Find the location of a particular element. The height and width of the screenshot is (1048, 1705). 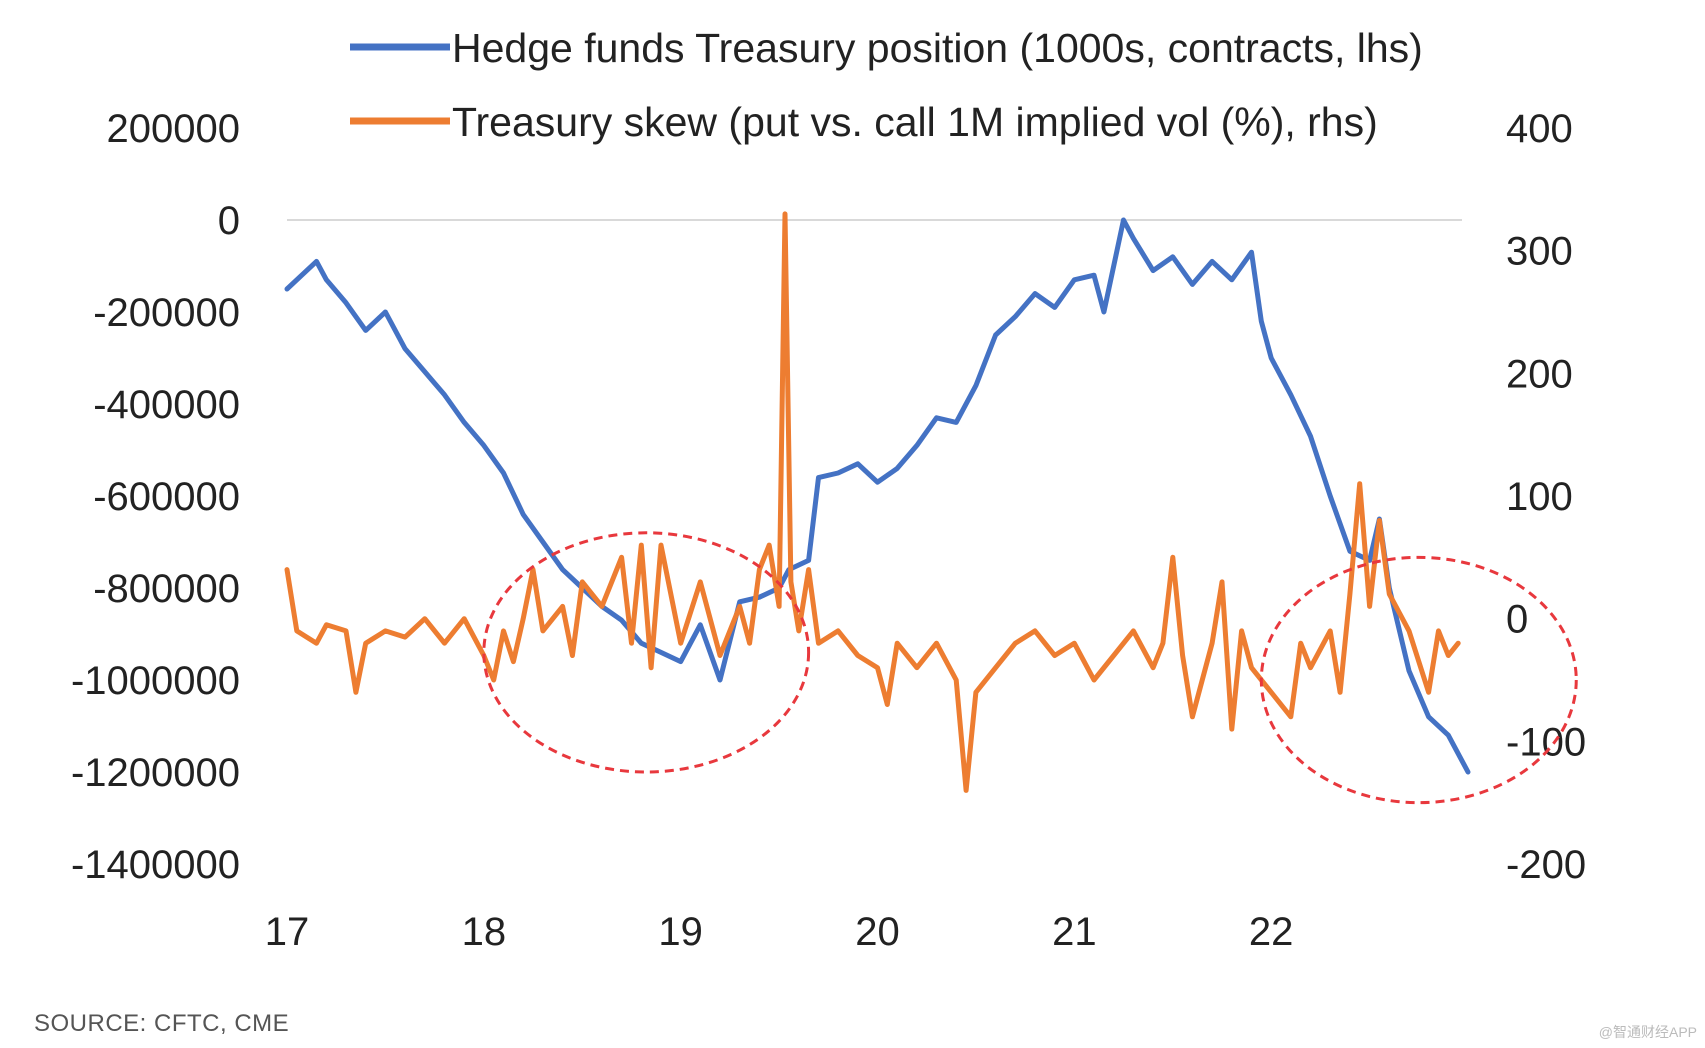

x-tick-label: 19 is located at coordinates (680, 932).